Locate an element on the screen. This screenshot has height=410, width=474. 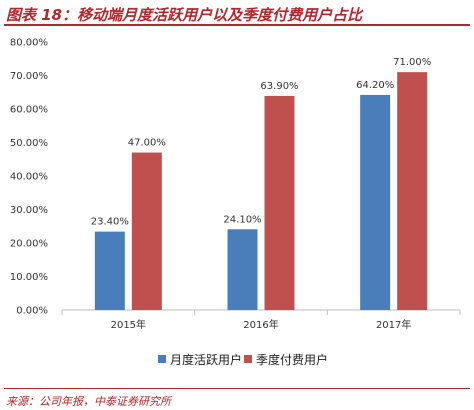
data-label: 71.00% is located at coordinates (412, 62).